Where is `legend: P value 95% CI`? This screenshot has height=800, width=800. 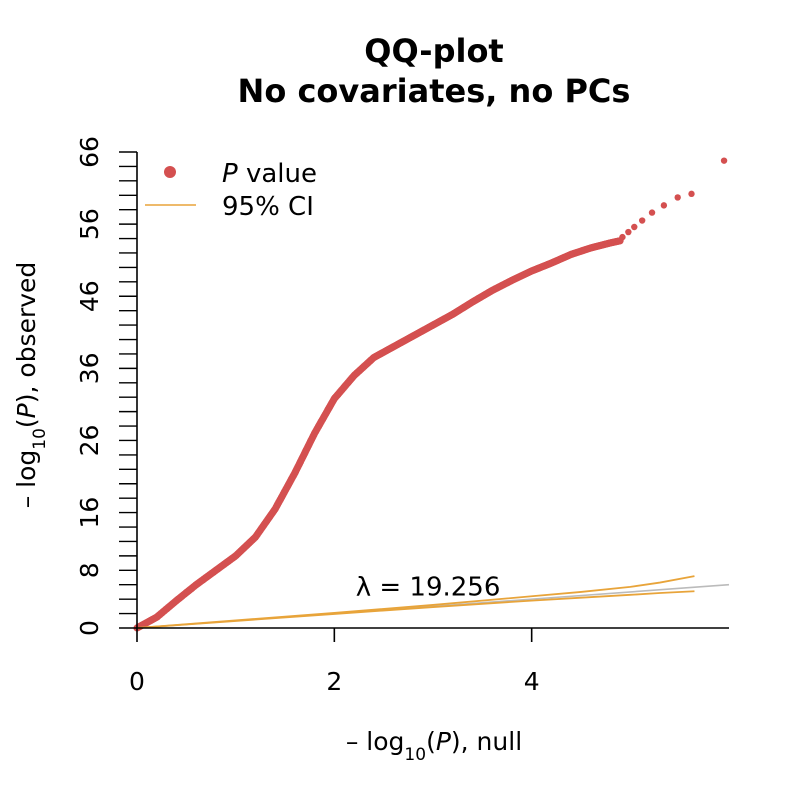
legend: P value 95% CI is located at coordinates (231, 190).